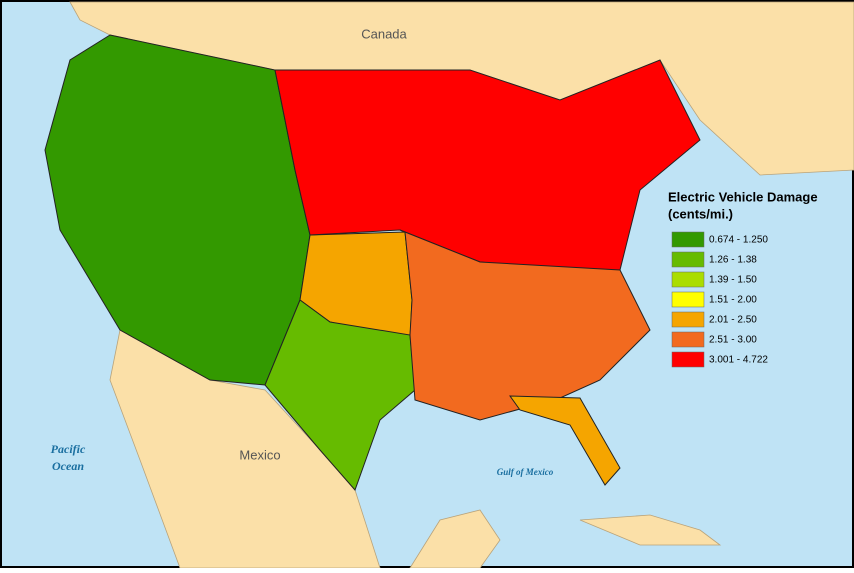 Image resolution: width=854 pixels, height=573 pixels. Describe the element at coordinates (733, 280) in the screenshot. I see `legend-label: 1.39 - 1.50` at that location.